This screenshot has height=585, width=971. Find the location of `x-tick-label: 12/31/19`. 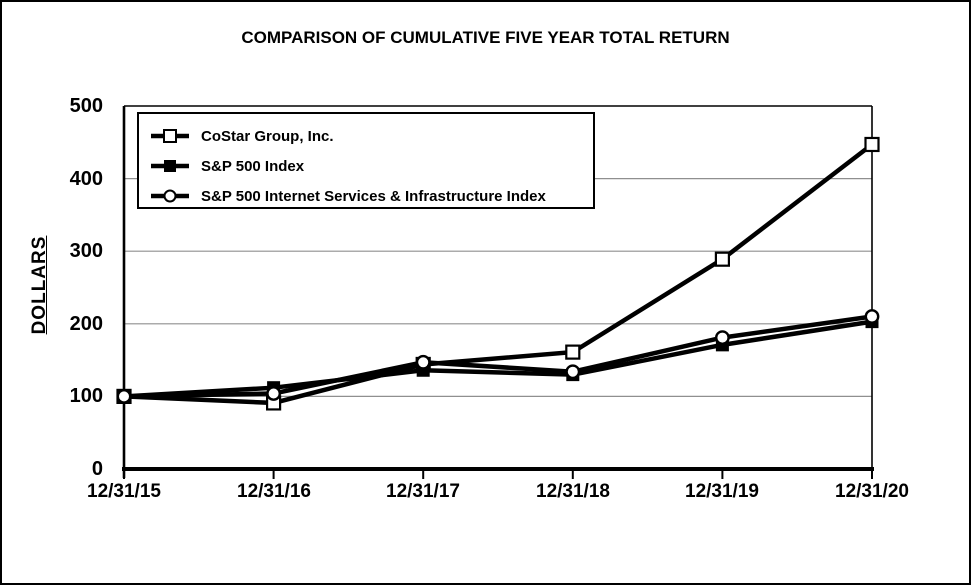

x-tick-label: 12/31/19 is located at coordinates (722, 491).